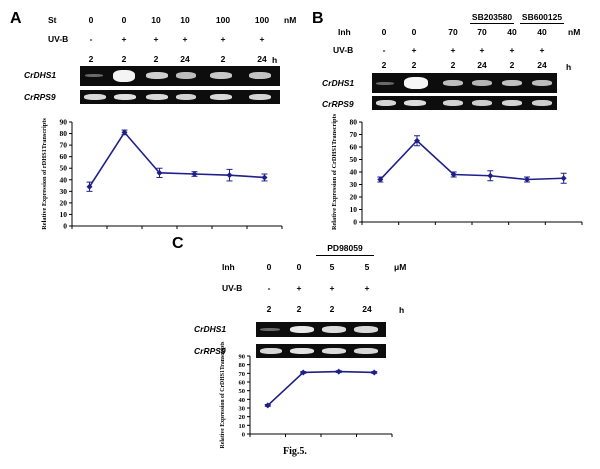 The height and width of the screenshot is (469, 600). I want to click on time-unit-a: h, so click(275, 60).